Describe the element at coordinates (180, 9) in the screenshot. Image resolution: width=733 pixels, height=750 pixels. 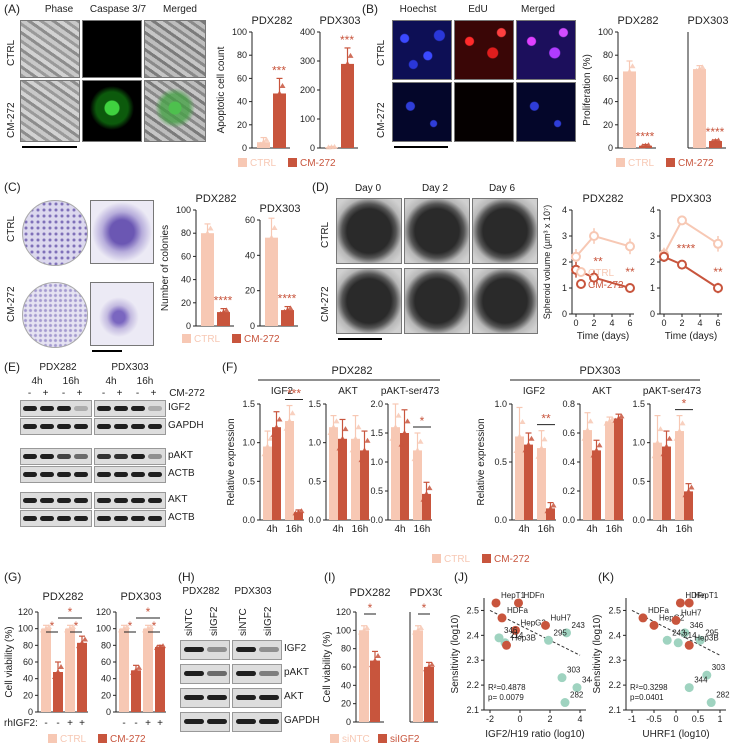
I see `col-merged: Merged` at that location.